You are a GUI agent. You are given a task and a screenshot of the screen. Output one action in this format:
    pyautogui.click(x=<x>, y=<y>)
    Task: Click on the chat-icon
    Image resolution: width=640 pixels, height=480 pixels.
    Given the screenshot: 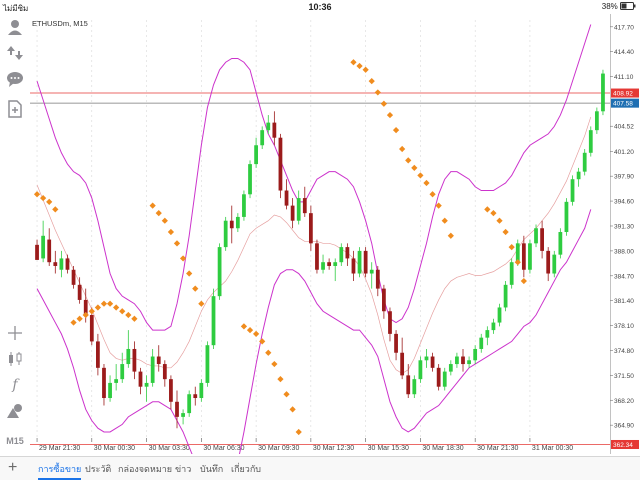 What is the action you would take?
    pyautogui.click(x=15, y=79)
    